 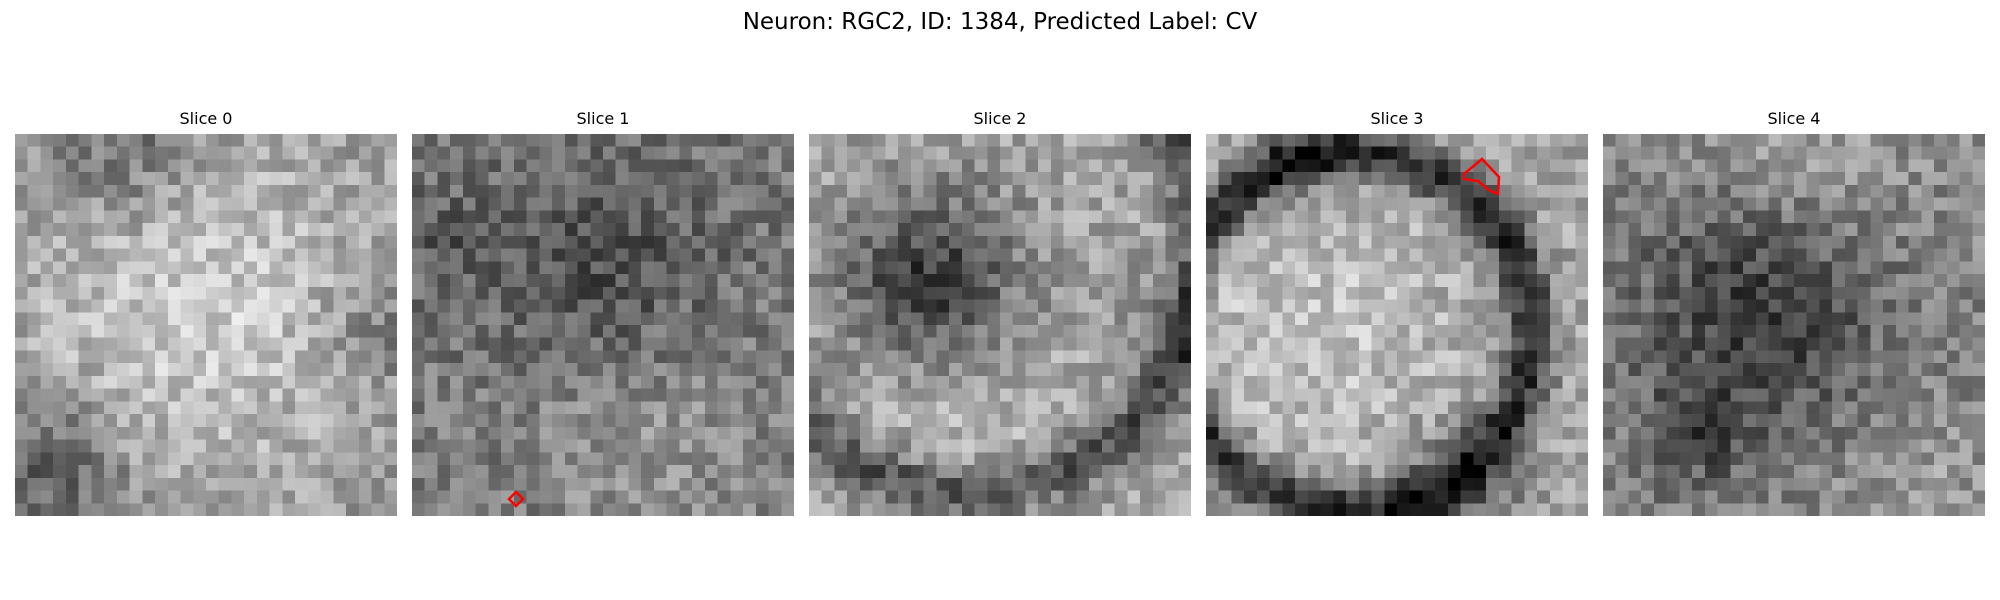 What do you see at coordinates (1794, 118) in the screenshot?
I see `slice-title: Slice 4` at bounding box center [1794, 118].